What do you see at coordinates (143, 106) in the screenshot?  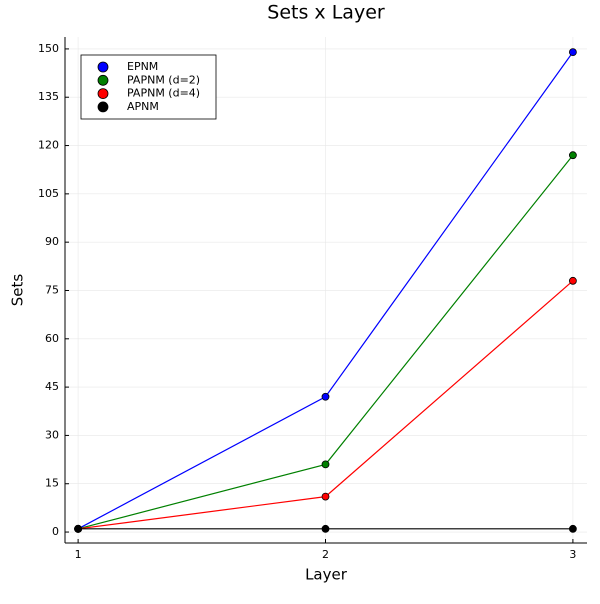 I see `legend-label: APNM` at bounding box center [143, 106].